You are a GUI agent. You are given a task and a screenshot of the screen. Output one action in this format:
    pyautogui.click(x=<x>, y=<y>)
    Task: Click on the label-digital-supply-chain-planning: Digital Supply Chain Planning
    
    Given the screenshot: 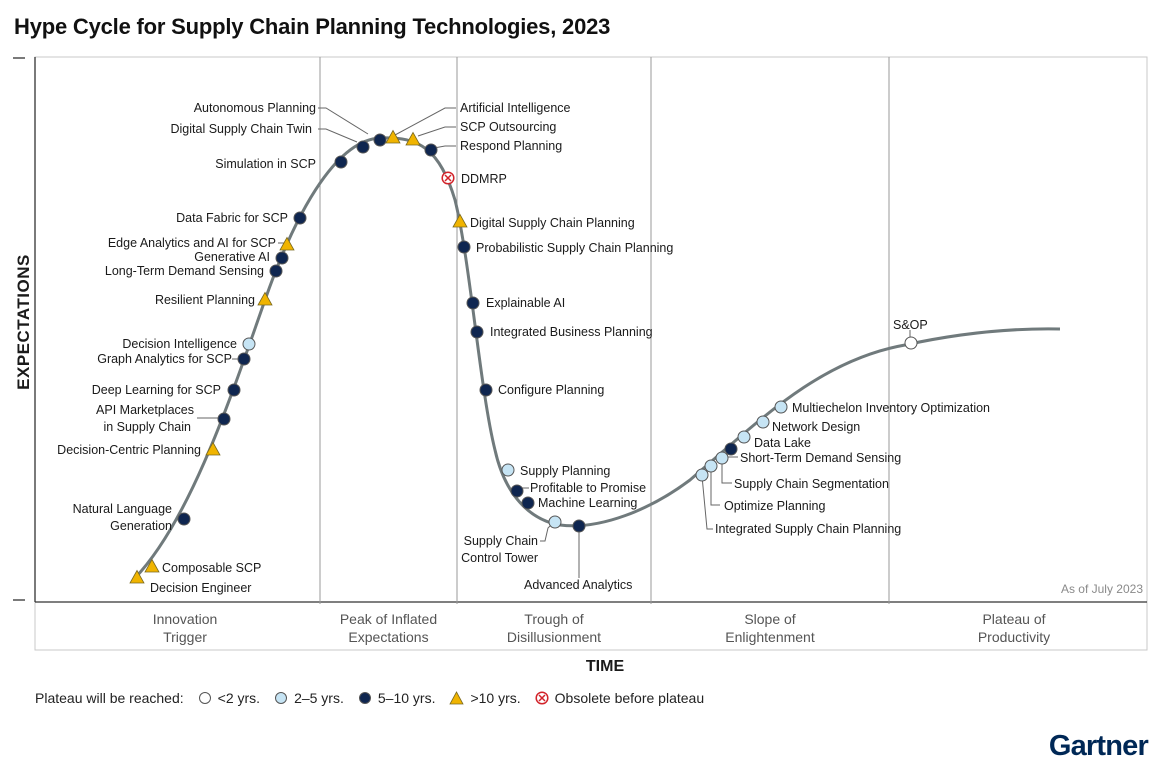 What is the action you would take?
    pyautogui.click(x=552, y=223)
    